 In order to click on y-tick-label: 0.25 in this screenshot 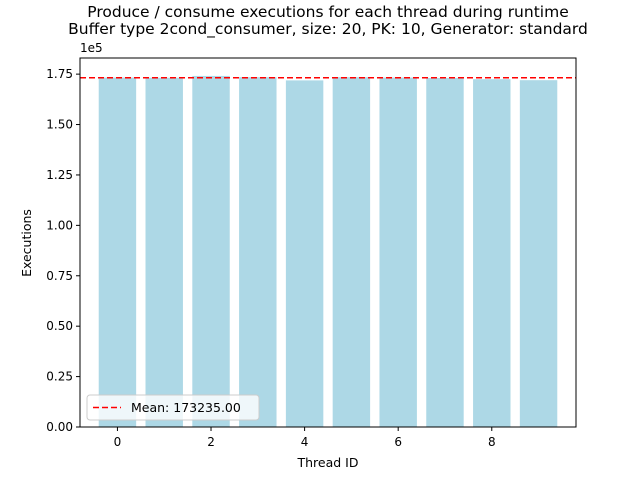, I will do `click(59, 377)`.